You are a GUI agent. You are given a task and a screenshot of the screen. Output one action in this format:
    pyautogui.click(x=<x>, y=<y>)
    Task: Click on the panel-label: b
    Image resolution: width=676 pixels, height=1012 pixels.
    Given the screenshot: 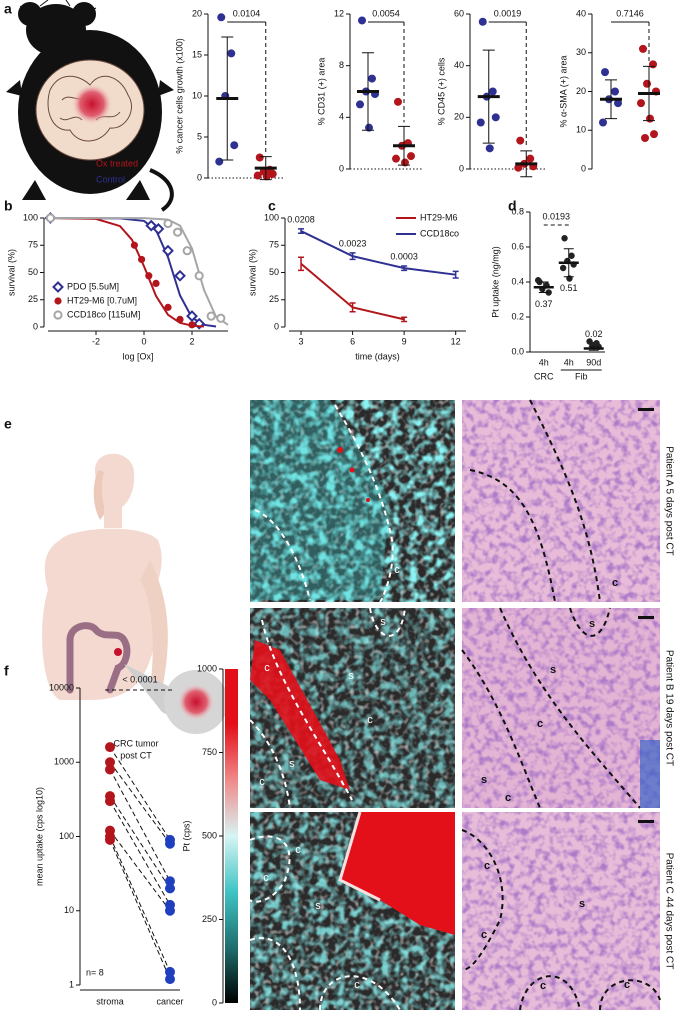 What is the action you would take?
    pyautogui.click(x=8, y=206)
    